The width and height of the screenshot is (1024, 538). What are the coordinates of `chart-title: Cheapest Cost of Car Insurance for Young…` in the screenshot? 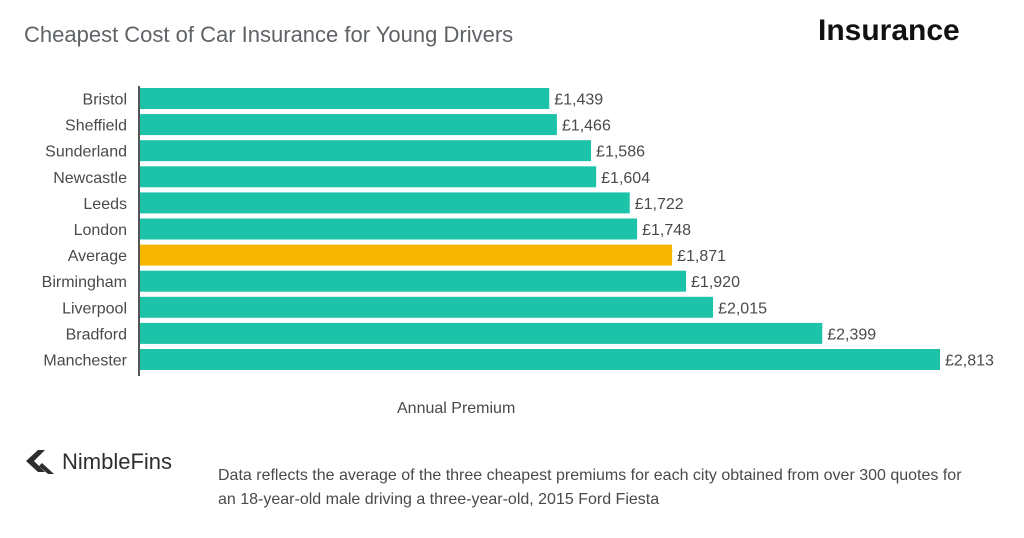 It's located at (269, 34).